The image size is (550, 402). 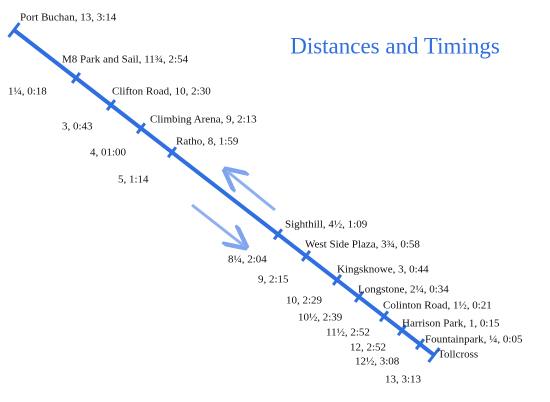 I want to click on stop-label: Kingsknowe, 3, 0:44, so click(x=383, y=270).